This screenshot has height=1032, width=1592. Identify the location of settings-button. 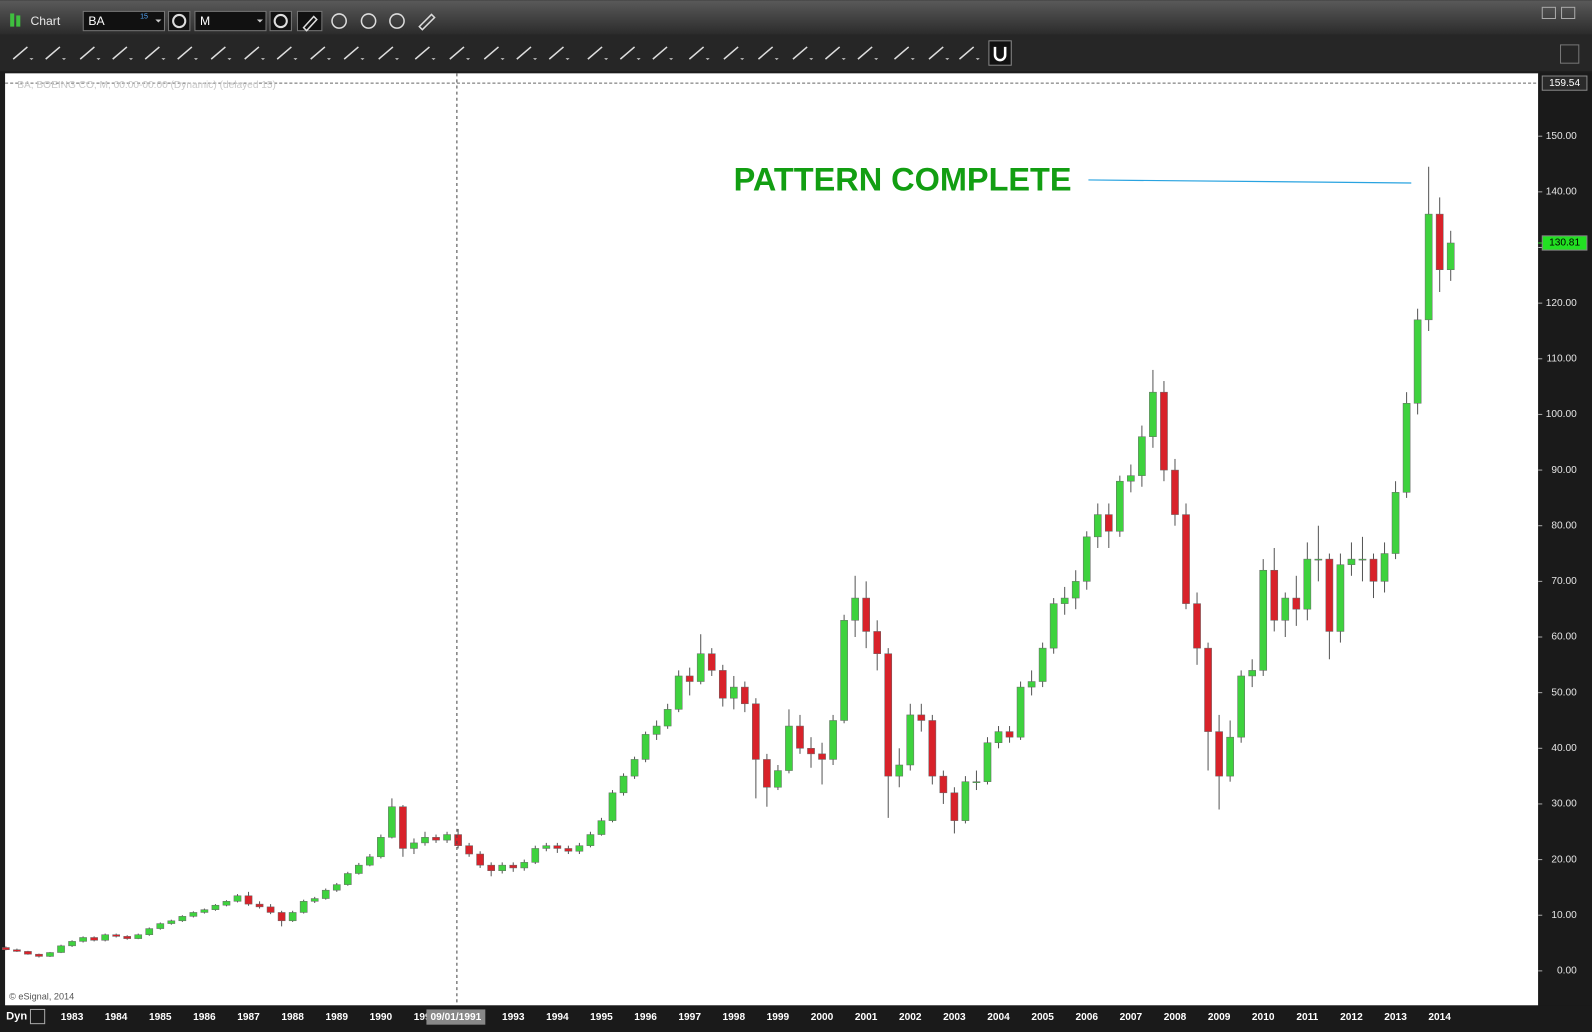
(179, 21).